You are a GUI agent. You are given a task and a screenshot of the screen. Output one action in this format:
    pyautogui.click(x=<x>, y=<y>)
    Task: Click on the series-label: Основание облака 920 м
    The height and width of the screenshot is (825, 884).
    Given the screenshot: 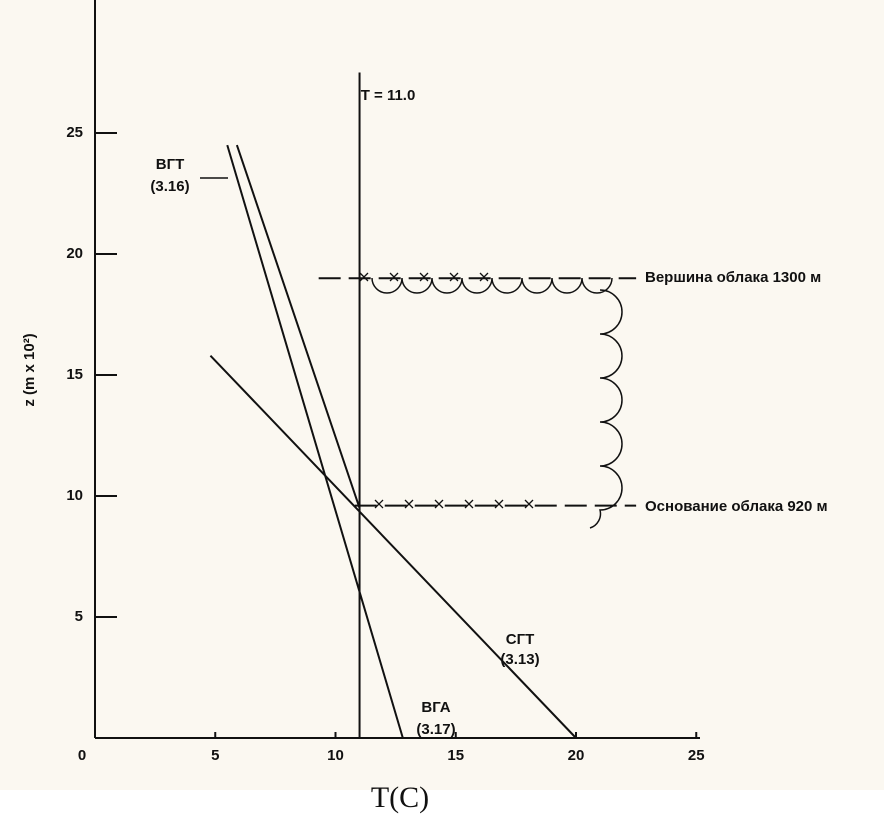 What is the action you would take?
    pyautogui.click(x=736, y=506)
    